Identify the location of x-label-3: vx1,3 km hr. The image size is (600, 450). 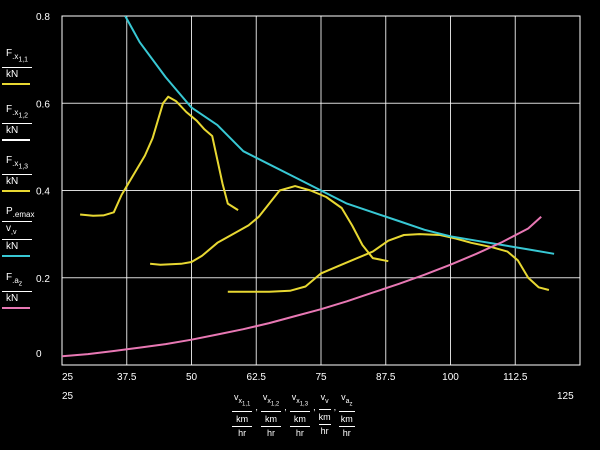
(300, 415).